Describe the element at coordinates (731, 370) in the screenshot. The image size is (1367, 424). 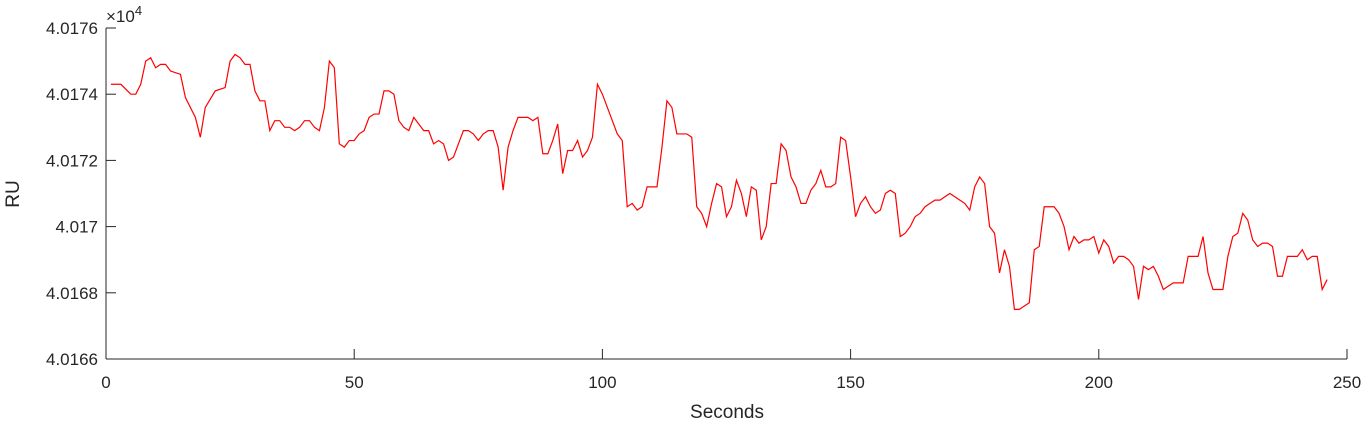
I see `x-ticks: 0 50 100 150 200 250` at that location.